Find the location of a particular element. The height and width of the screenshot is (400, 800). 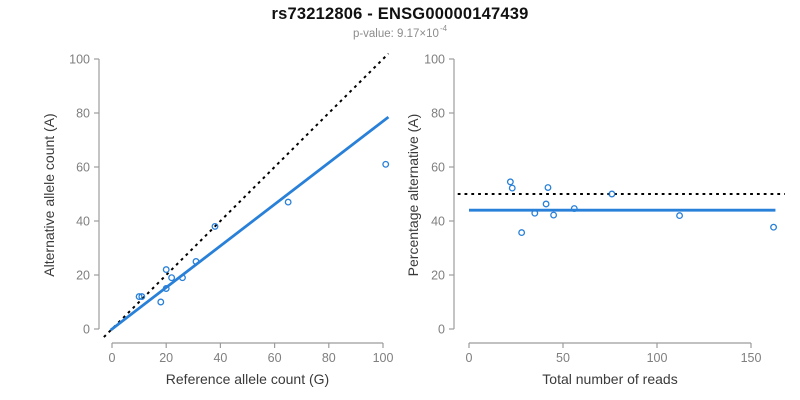

x-axis-title: Total number of reads is located at coordinates (609, 379).